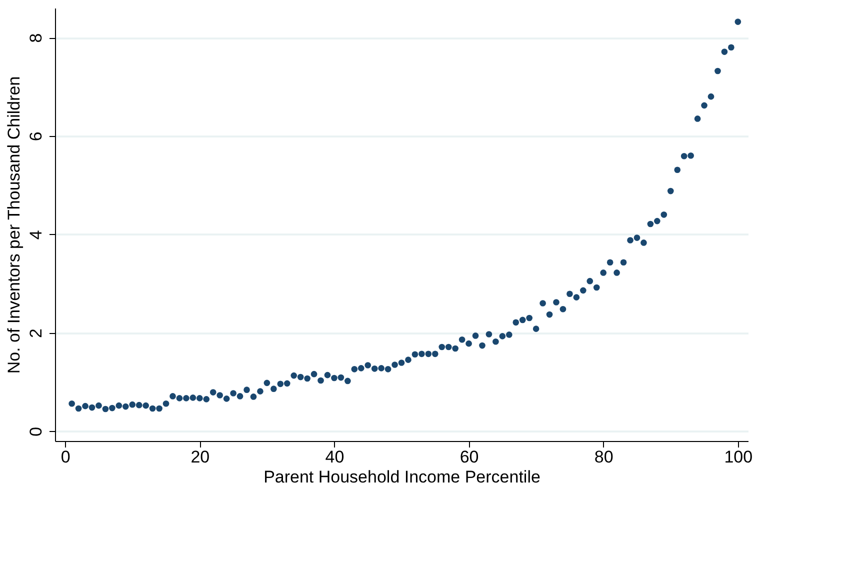 The image size is (852, 566). What do you see at coordinates (469, 457) in the screenshot?
I see `x-tick-label: 60` at bounding box center [469, 457].